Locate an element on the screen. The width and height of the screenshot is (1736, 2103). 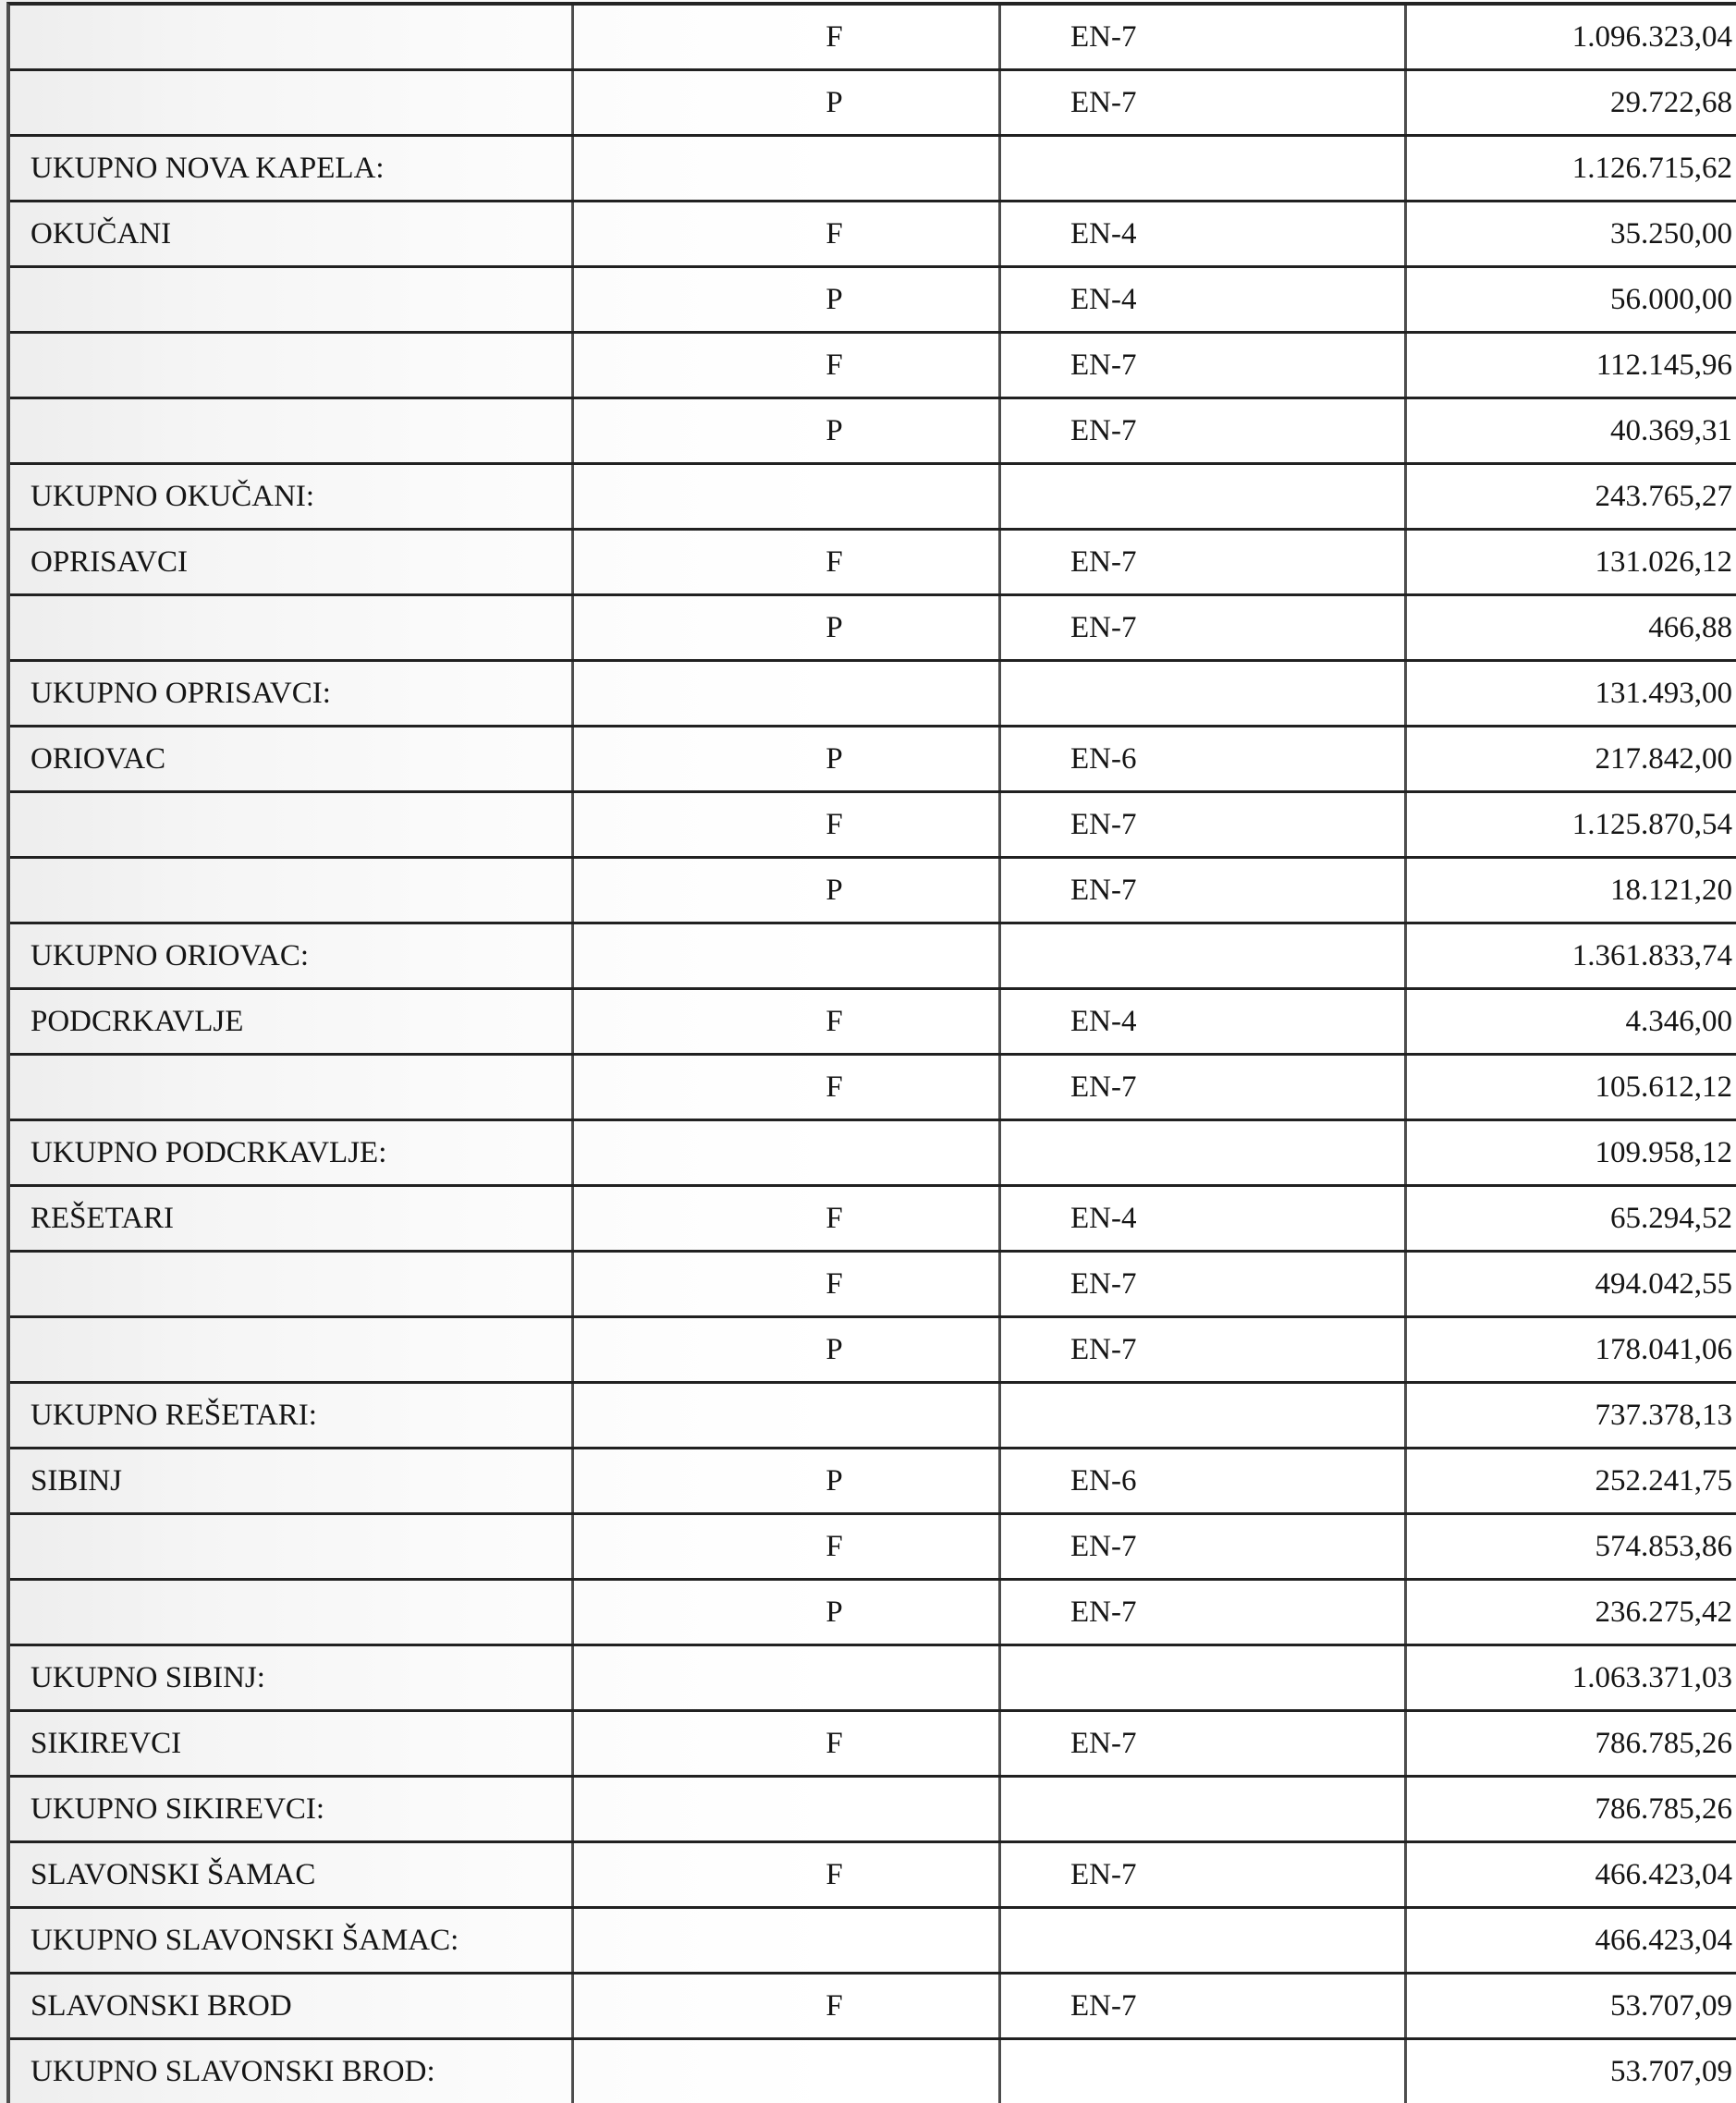
cell-municipality: SLAVONSKI ŠAMAC is located at coordinates (292, 1874).